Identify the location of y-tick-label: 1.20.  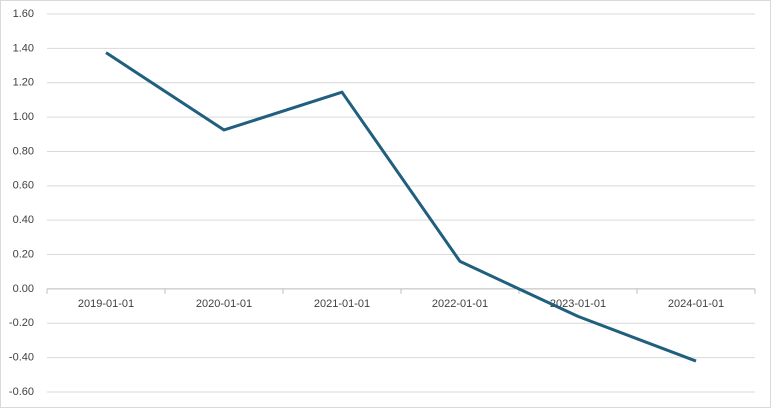
(23, 83).